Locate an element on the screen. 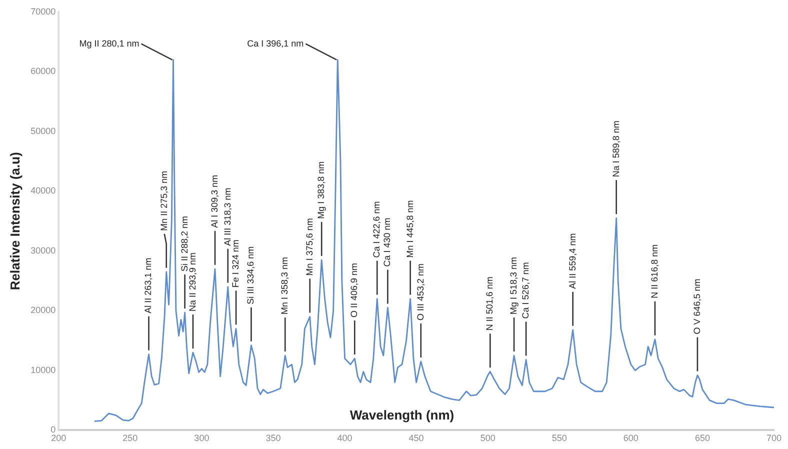 This screenshot has width=788, height=449. y-tick-label: 50000 is located at coordinates (43, 131).